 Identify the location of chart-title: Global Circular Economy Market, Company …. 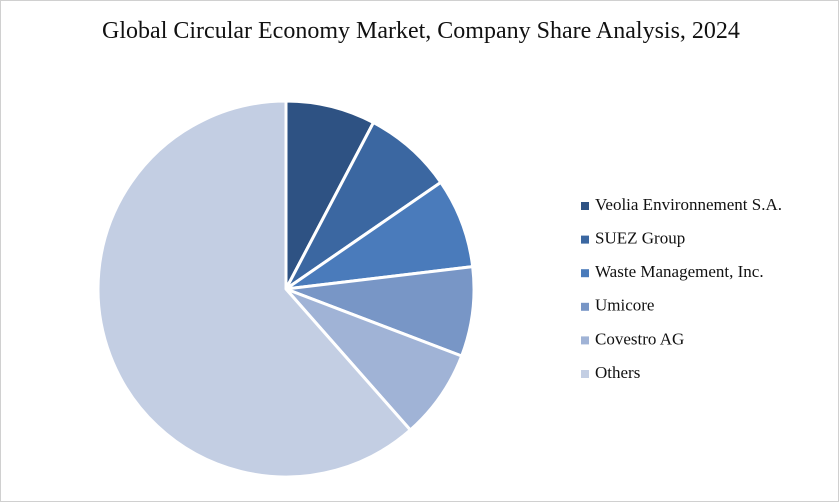
(421, 31).